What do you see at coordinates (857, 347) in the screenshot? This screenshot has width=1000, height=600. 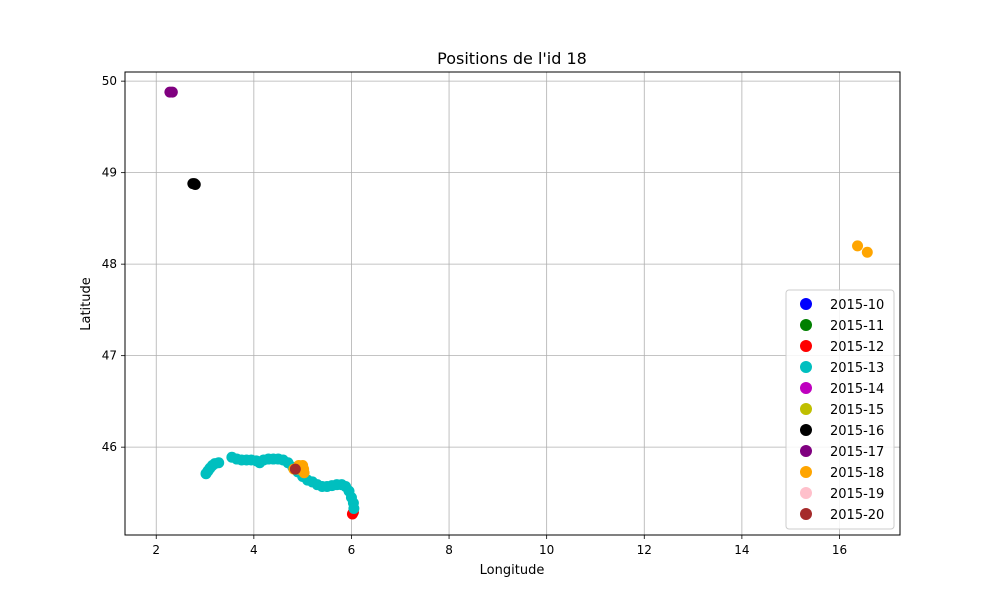 I see `legend-label: 2015-12` at bounding box center [857, 347].